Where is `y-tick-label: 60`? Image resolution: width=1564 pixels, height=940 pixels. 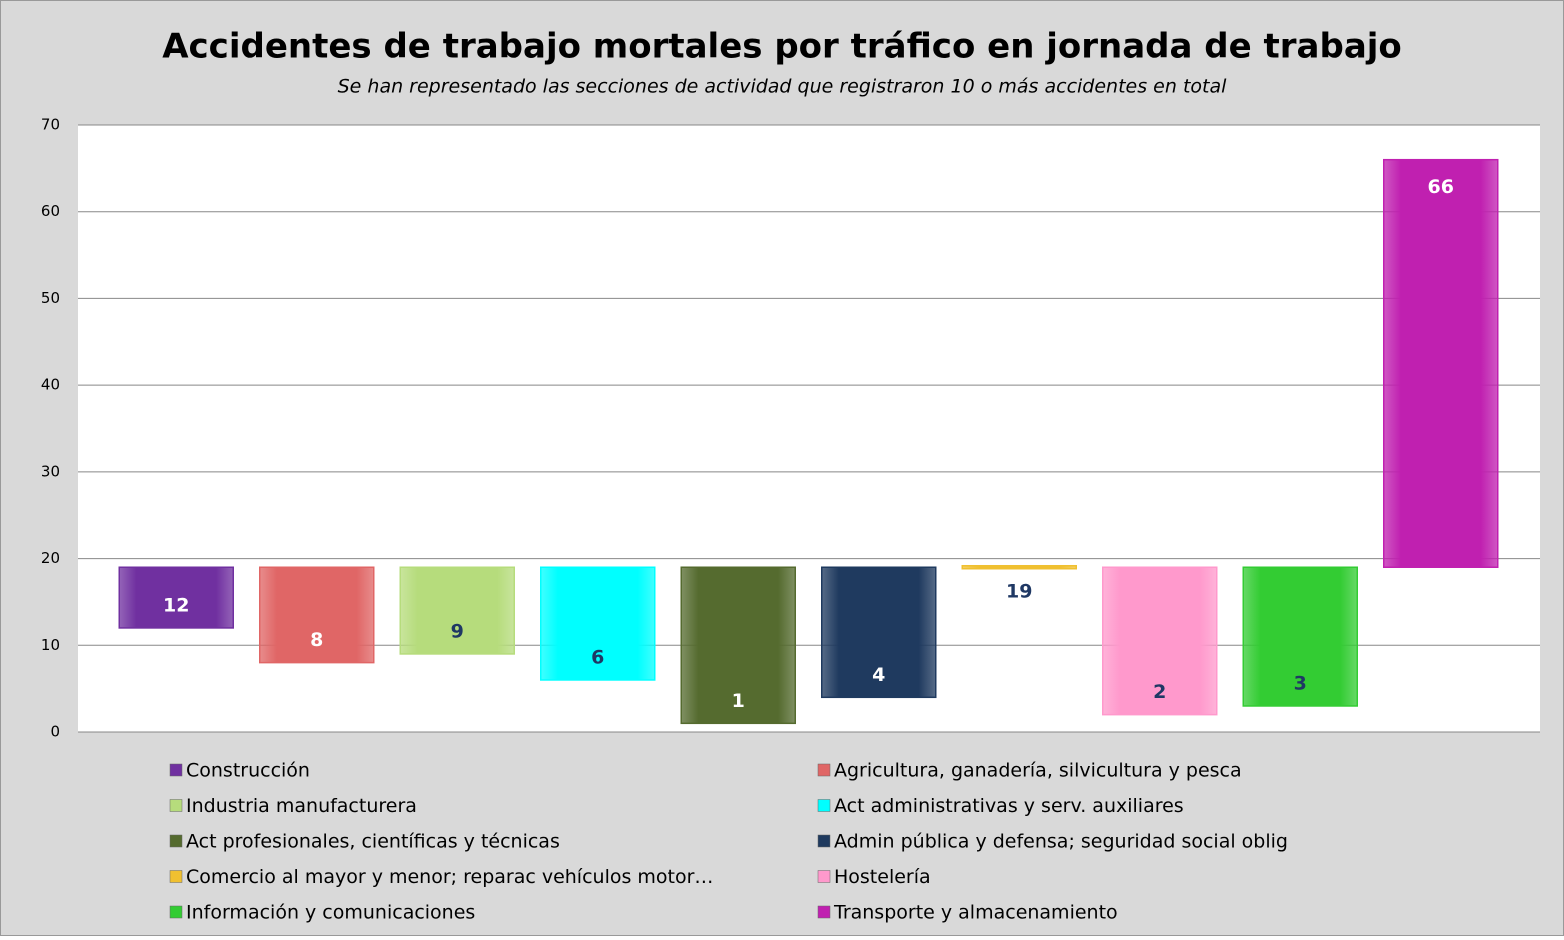
y-tick-label: 60 is located at coordinates (50, 211).